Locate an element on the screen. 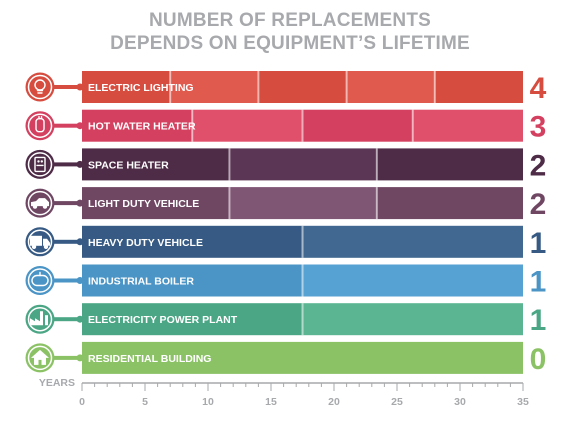 Image resolution: width=580 pixels, height=429 pixels. boiler-icon is located at coordinates (40, 280).